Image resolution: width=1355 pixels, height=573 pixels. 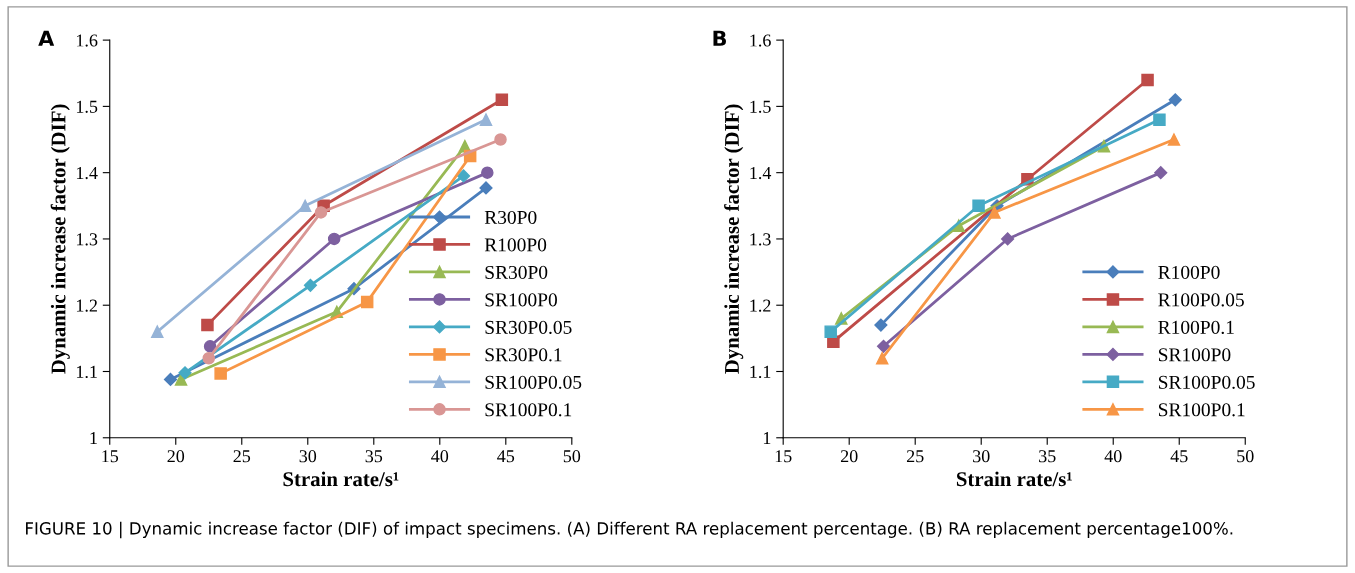 What do you see at coordinates (523, 355) in the screenshot?
I see `legend-label: SR30P0.1` at bounding box center [523, 355].